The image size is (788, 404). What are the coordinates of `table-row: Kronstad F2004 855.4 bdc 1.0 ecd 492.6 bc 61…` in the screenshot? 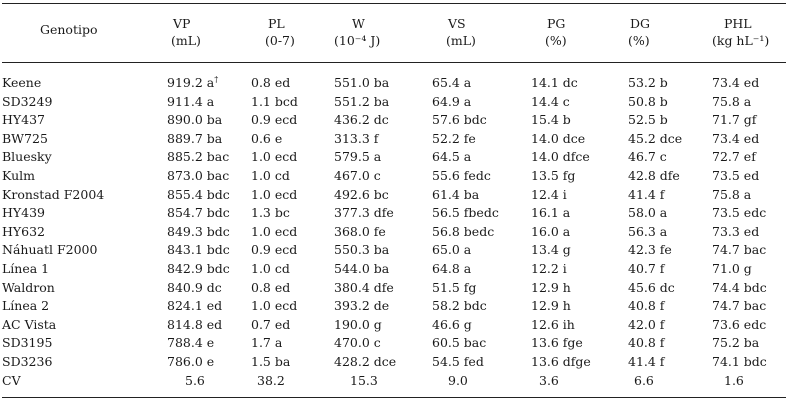 It's located at (394, 195).